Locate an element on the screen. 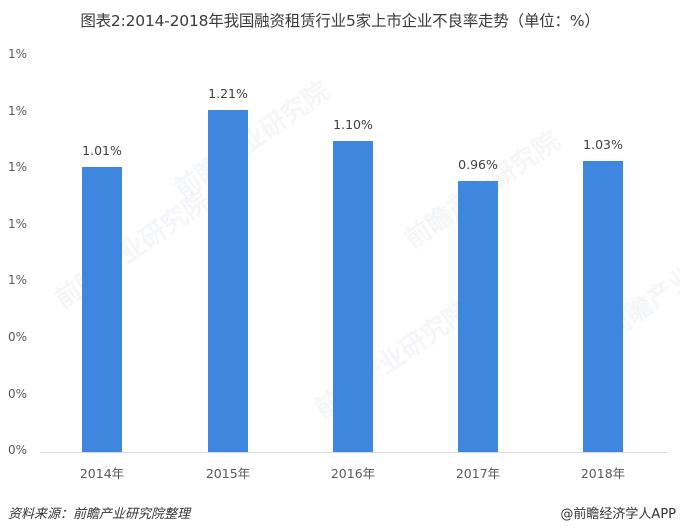 The height and width of the screenshot is (530, 680). x-tick-label: 2014年 is located at coordinates (102, 473).